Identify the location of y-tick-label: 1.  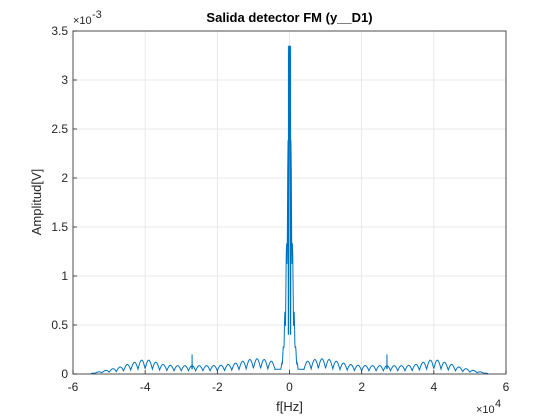
(64, 276).